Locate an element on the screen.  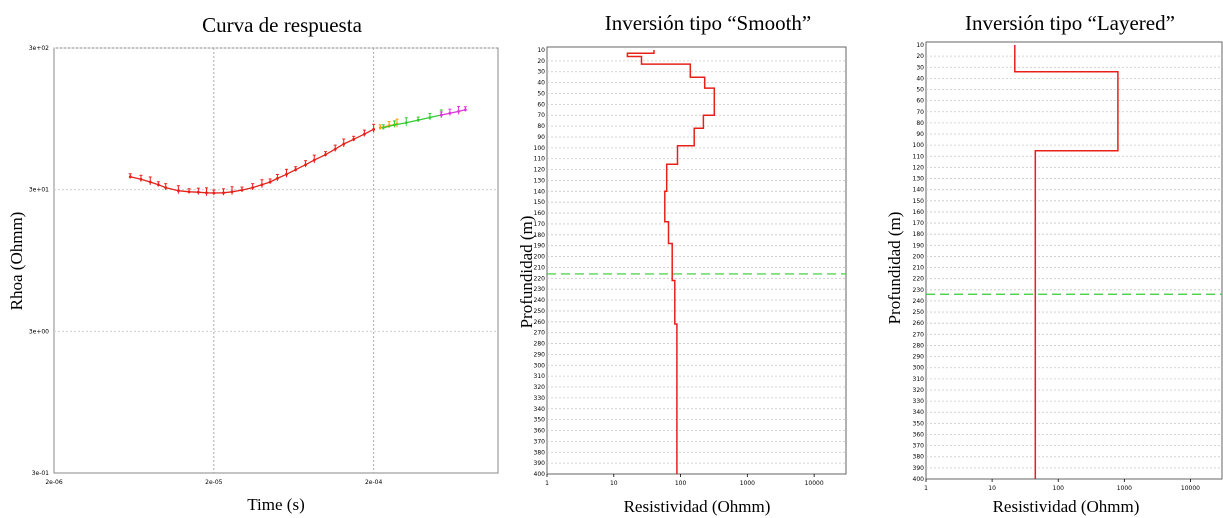
smooth-ytick-label: 400 is located at coordinates (540, 474).